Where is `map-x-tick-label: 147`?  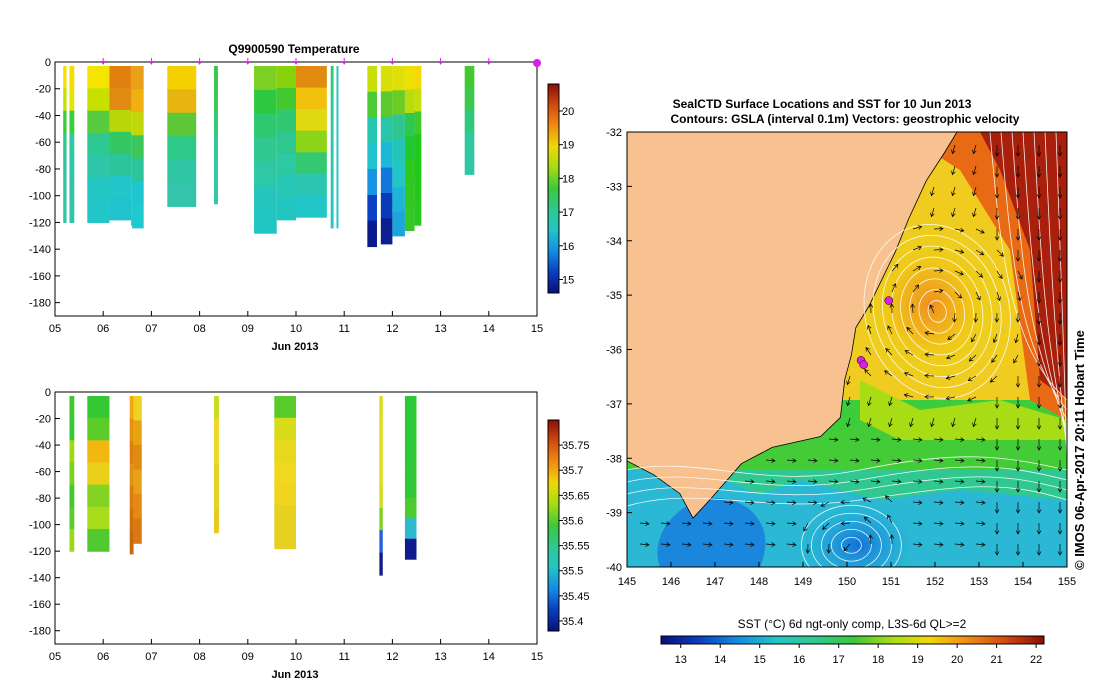 map-x-tick-label: 147 is located at coordinates (715, 582).